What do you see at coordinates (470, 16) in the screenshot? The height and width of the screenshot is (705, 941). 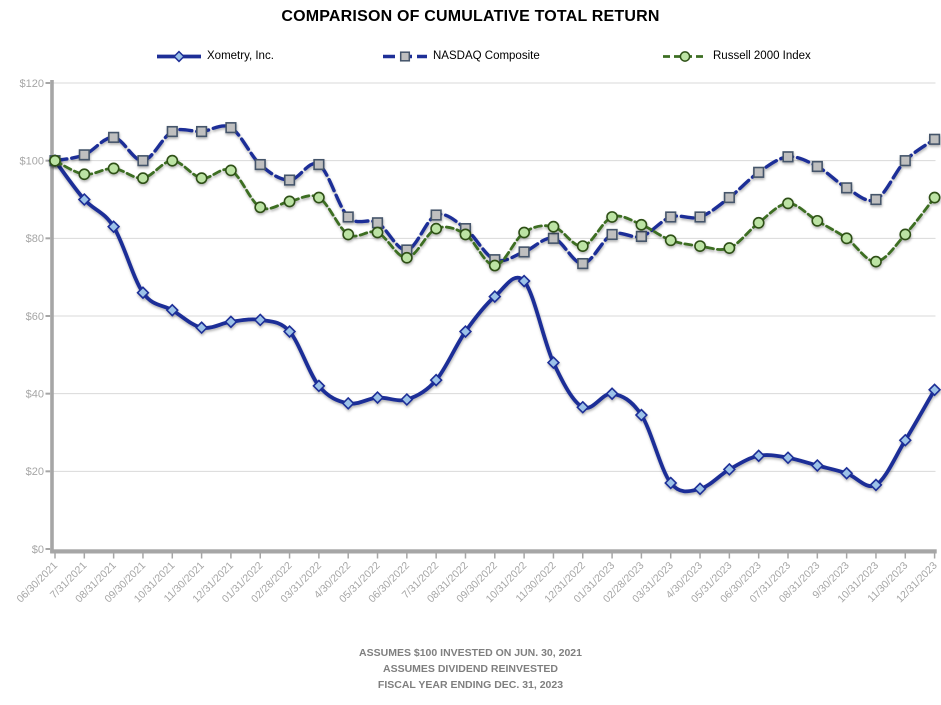 I see `chart-title: COMPARISON OF CUMULATIVE TOTAL RETURN` at bounding box center [470, 16].